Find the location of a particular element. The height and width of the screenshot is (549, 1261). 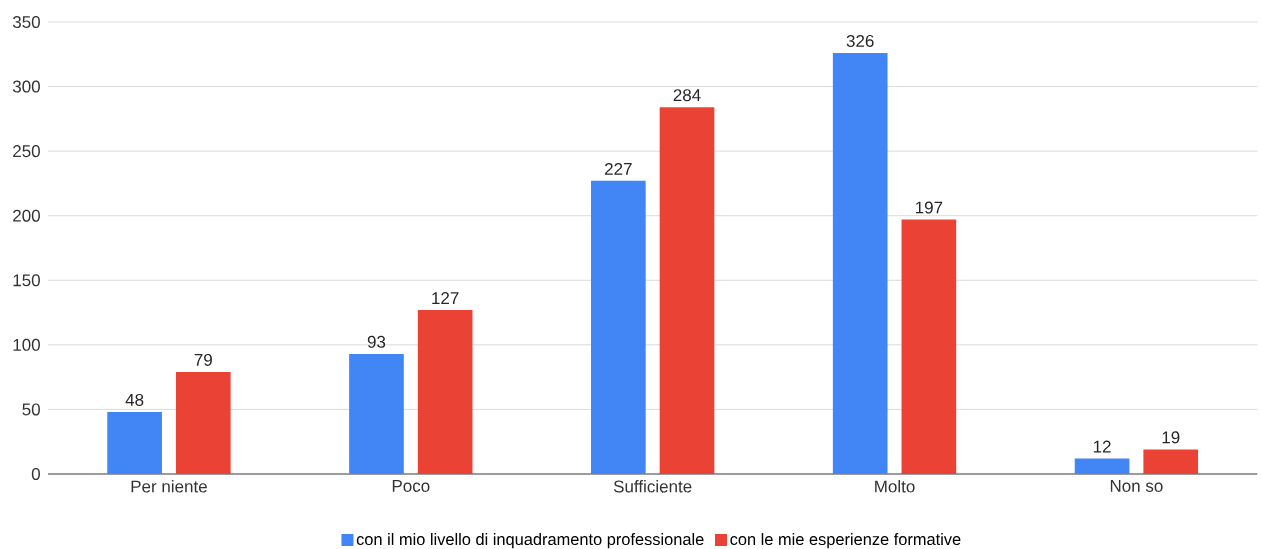

x-tick-label: Per niente is located at coordinates (169, 486).